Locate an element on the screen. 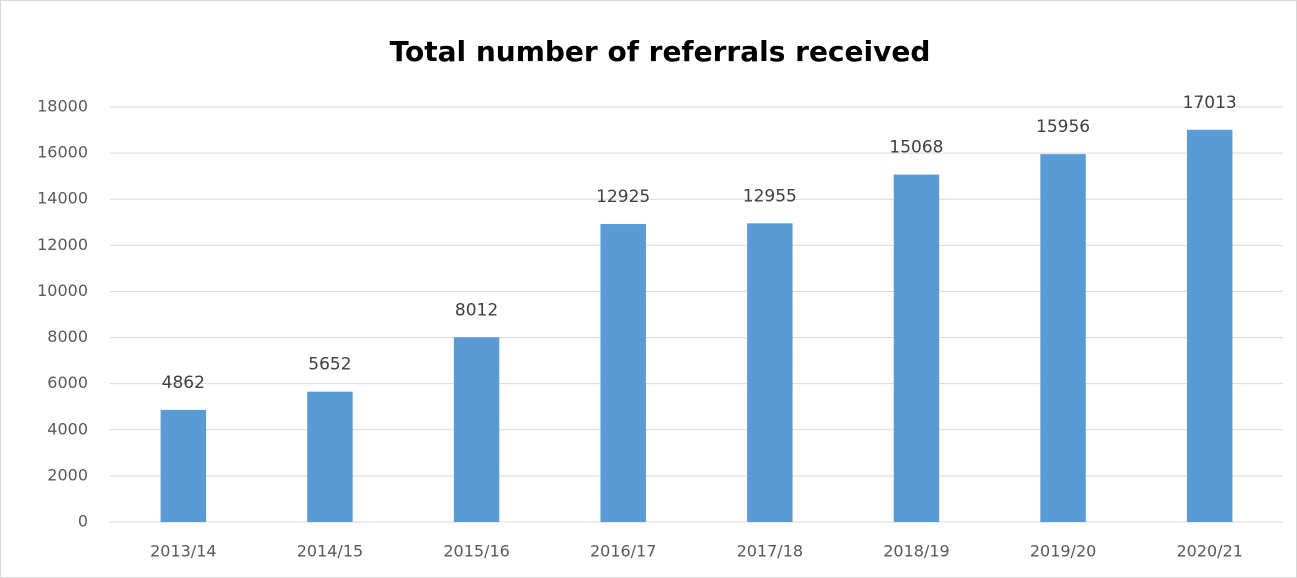  y-tick-label: 14000 is located at coordinates (62, 198).